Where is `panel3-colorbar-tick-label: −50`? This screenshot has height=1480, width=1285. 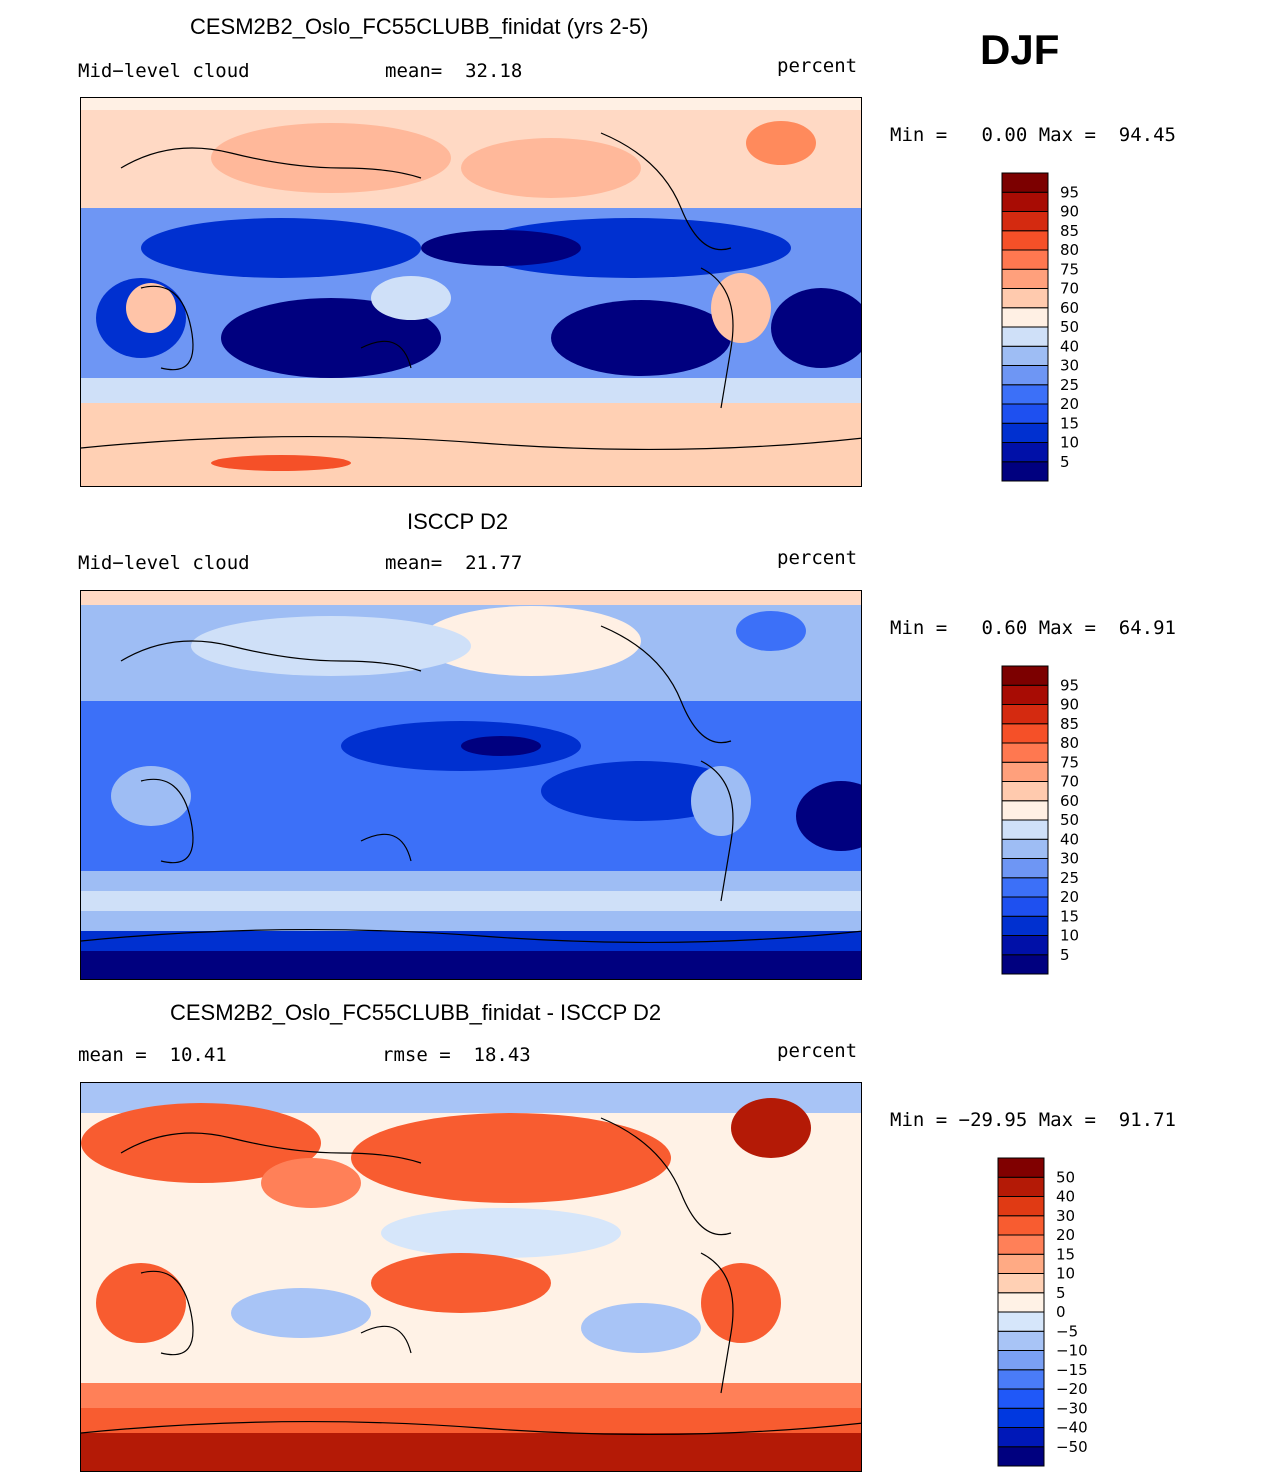
panel3-colorbar-tick-label: −50 is located at coordinates (1072, 1447).